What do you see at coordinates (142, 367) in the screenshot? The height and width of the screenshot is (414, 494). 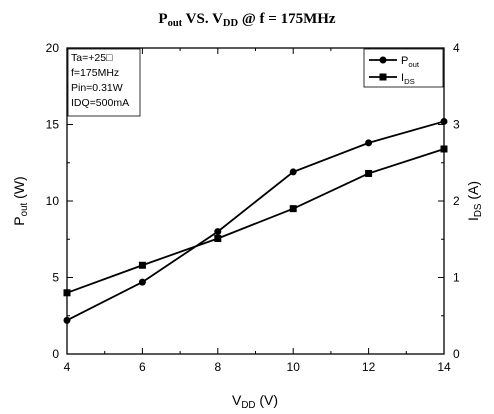 I see `x-tick-label: 6` at bounding box center [142, 367].